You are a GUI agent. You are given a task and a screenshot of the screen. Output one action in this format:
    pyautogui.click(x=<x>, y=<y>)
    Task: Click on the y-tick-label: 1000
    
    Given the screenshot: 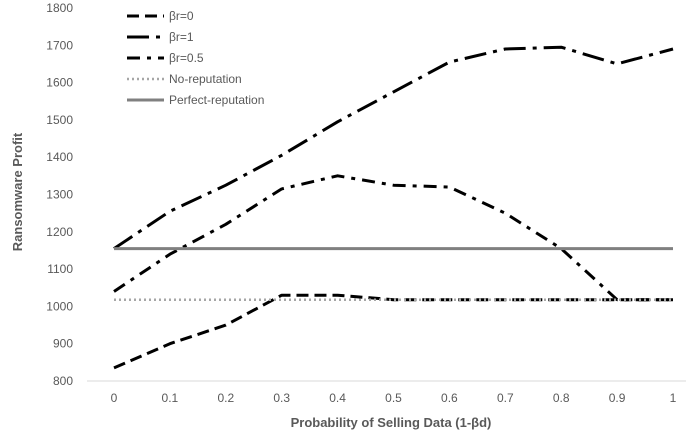 What is the action you would take?
    pyautogui.click(x=59, y=306)
    